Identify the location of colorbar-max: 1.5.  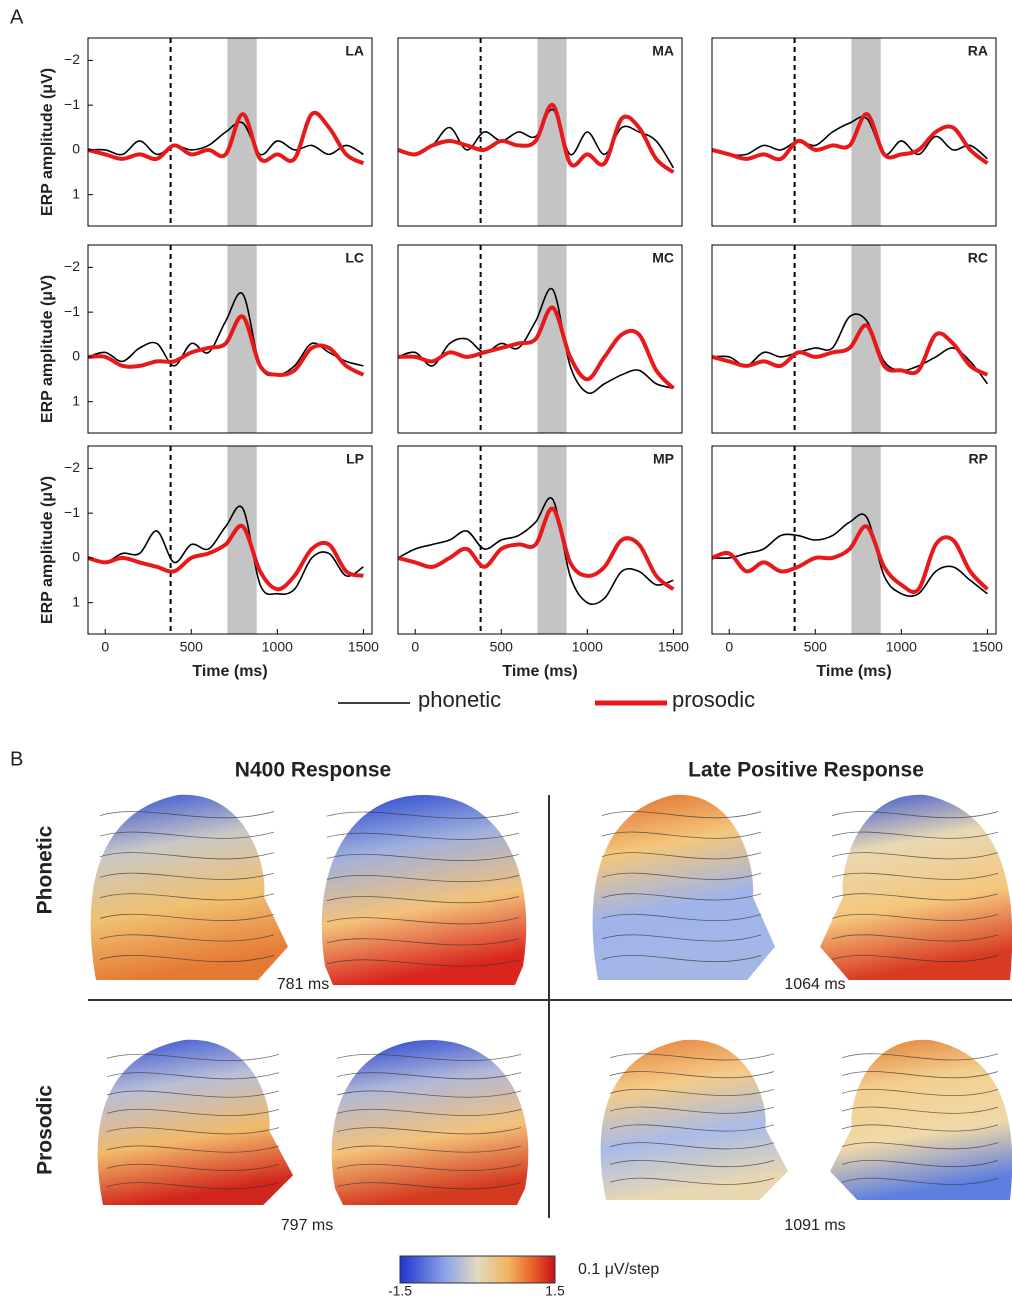
(555, 1291).